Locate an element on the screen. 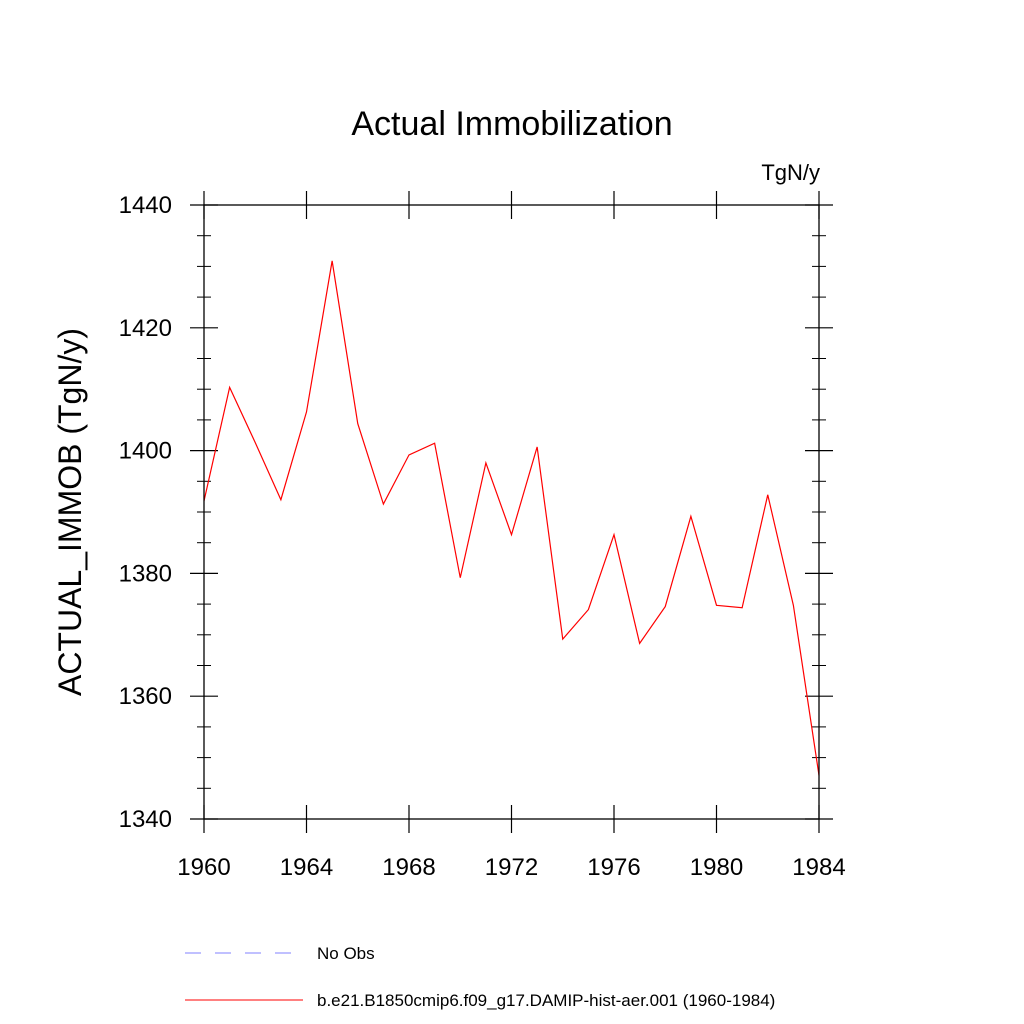  x-tick-label: 1976 is located at coordinates (613, 867).